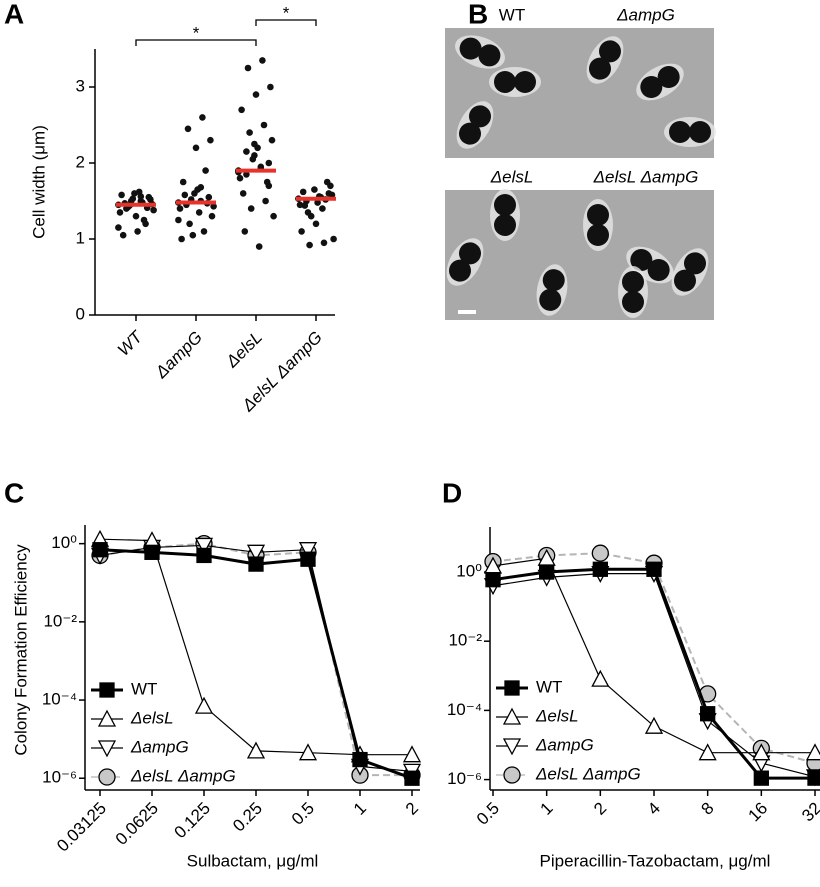 This screenshot has width=820, height=887. I want to click on y-tick-label: 3, so click(80, 85).